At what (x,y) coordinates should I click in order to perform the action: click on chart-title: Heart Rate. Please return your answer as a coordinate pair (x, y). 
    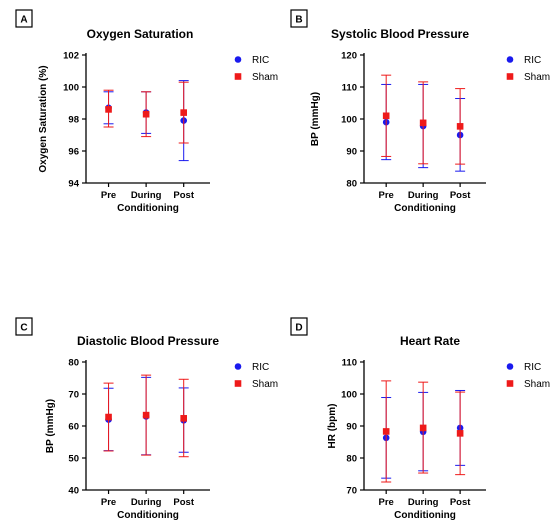
    Looking at the image, I should click on (430, 341).